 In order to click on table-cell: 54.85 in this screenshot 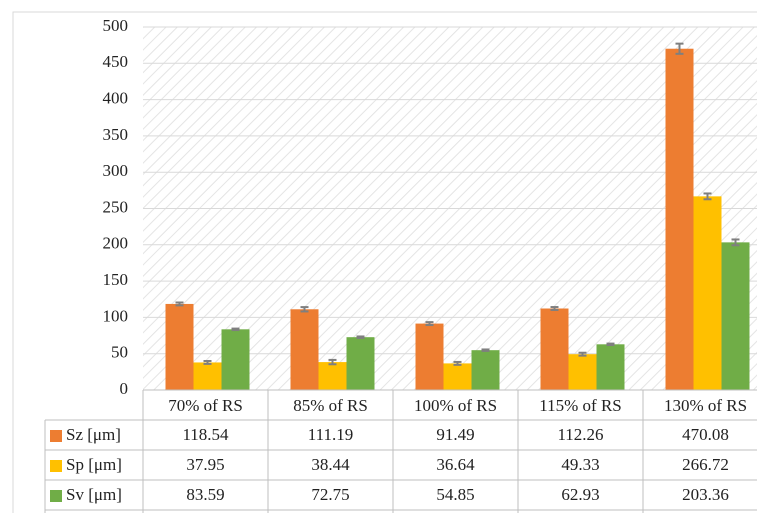, I will do `click(455, 494)`.